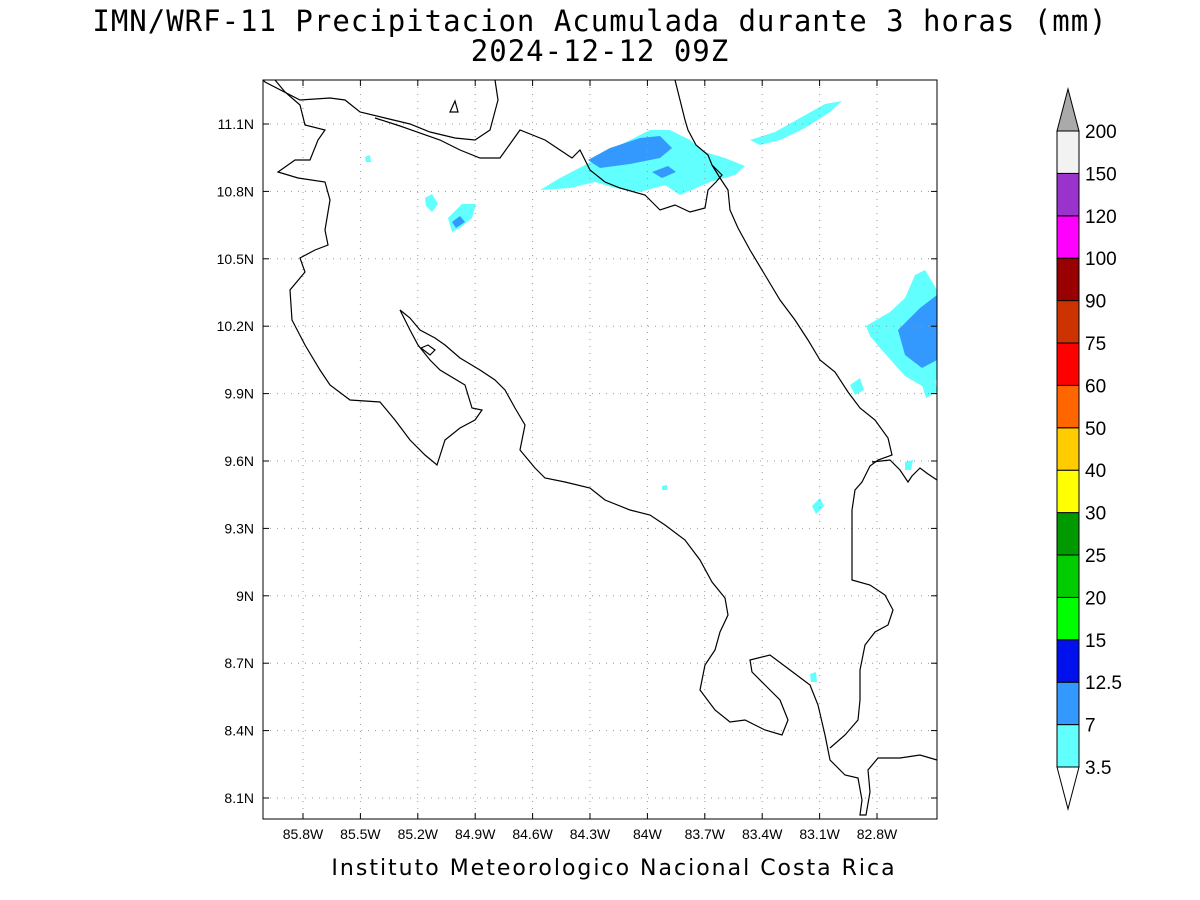 The height and width of the screenshot is (900, 1200). Describe the element at coordinates (813, 677) in the screenshot. I see `precip-area-3.5j` at that location.